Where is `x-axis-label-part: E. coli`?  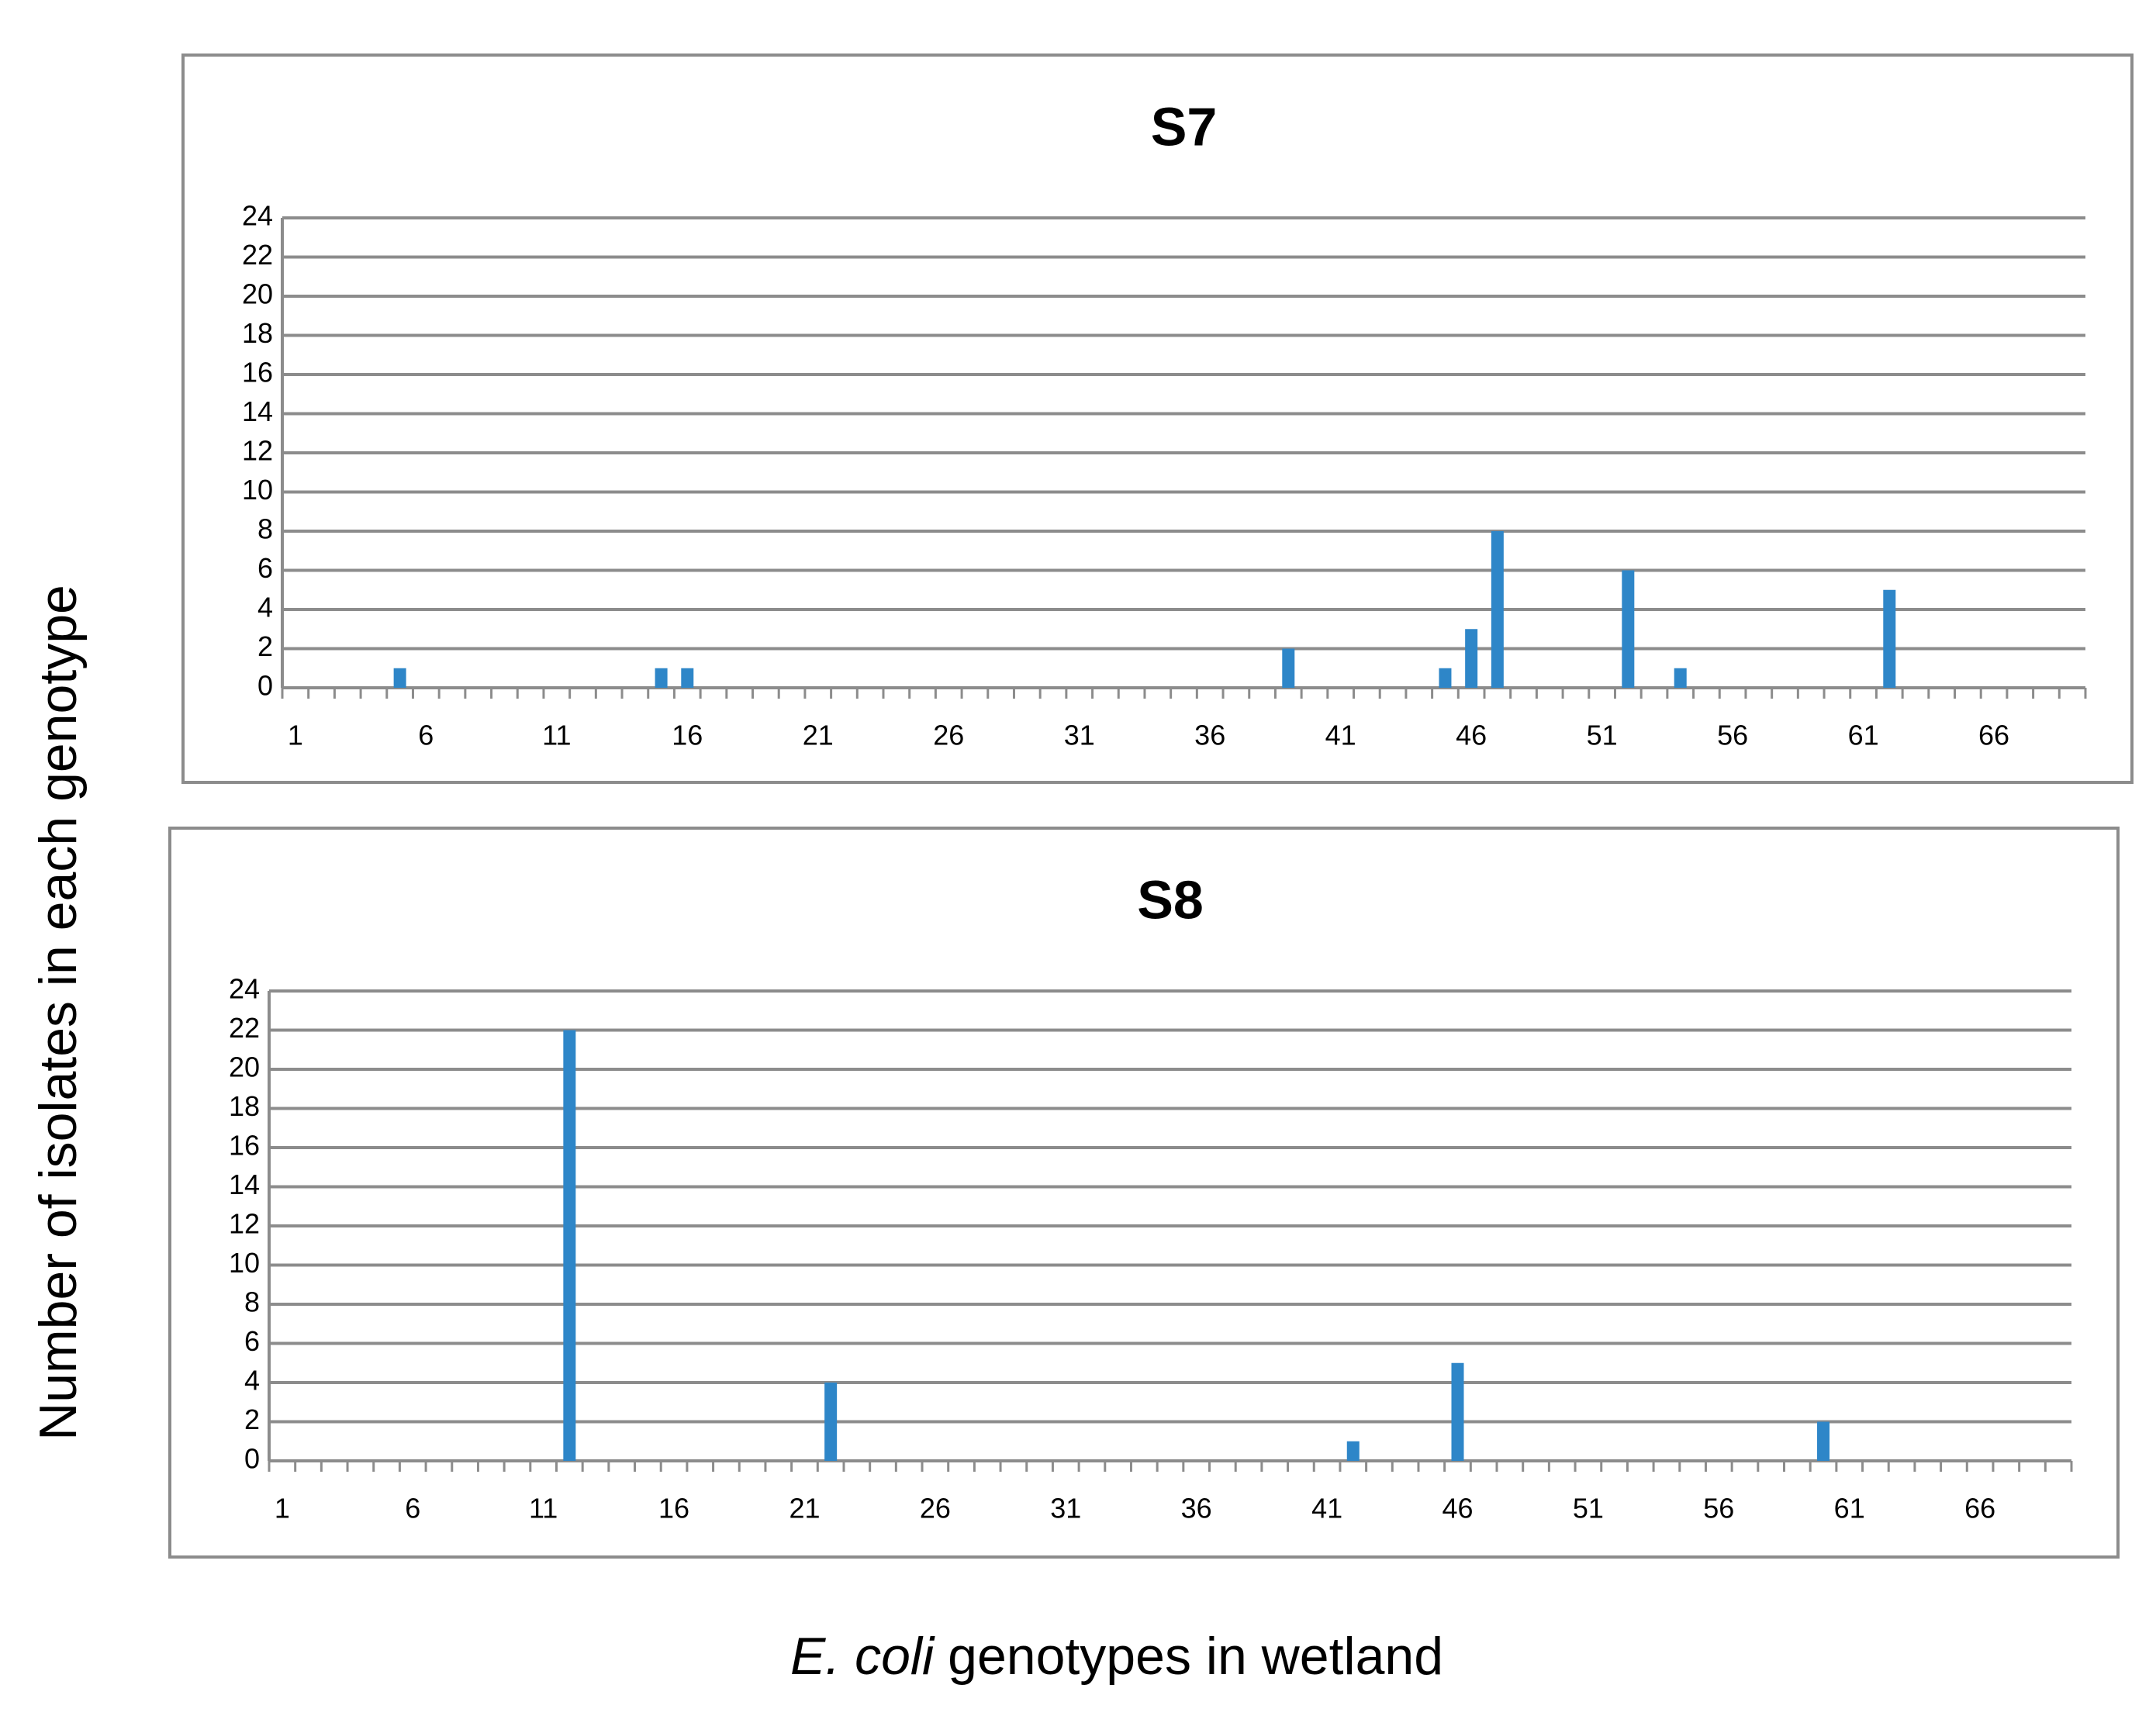 x-axis-label-part: E. coli is located at coordinates (862, 1656).